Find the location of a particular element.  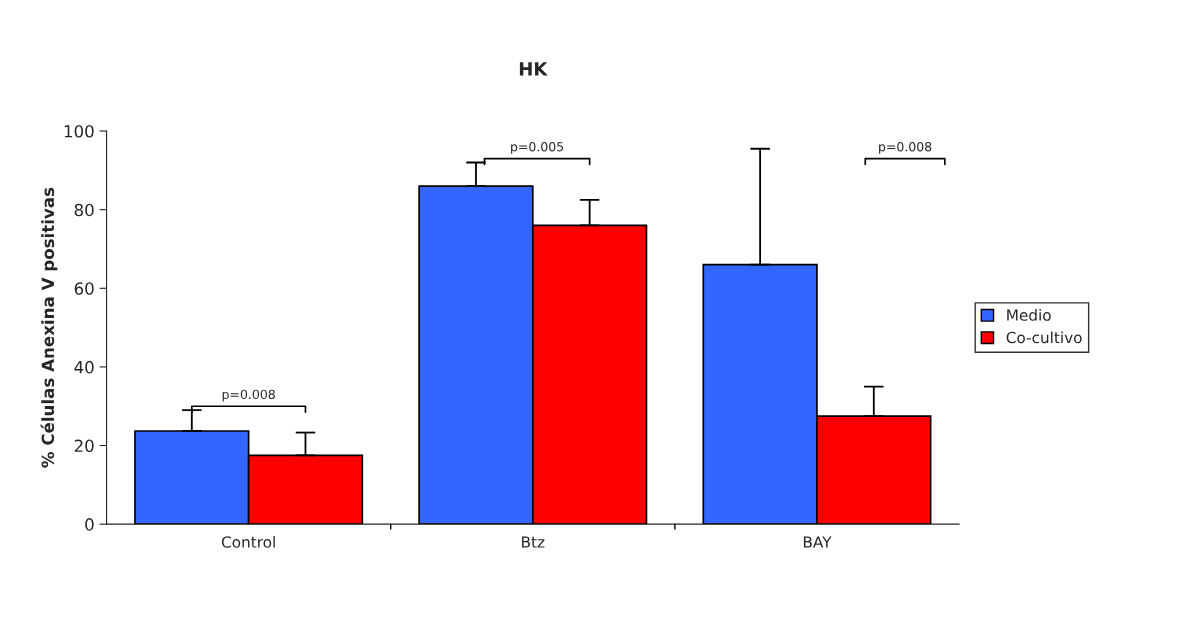

legend-label: Co-cultivo is located at coordinates (1044, 337).